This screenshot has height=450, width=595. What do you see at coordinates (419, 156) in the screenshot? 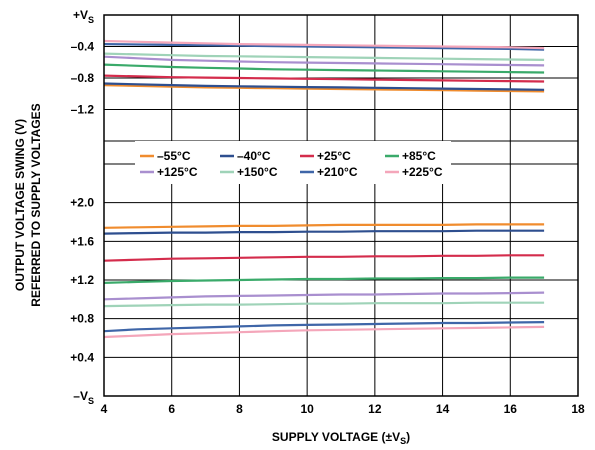
I see `legend-label: +85°C` at bounding box center [419, 156].